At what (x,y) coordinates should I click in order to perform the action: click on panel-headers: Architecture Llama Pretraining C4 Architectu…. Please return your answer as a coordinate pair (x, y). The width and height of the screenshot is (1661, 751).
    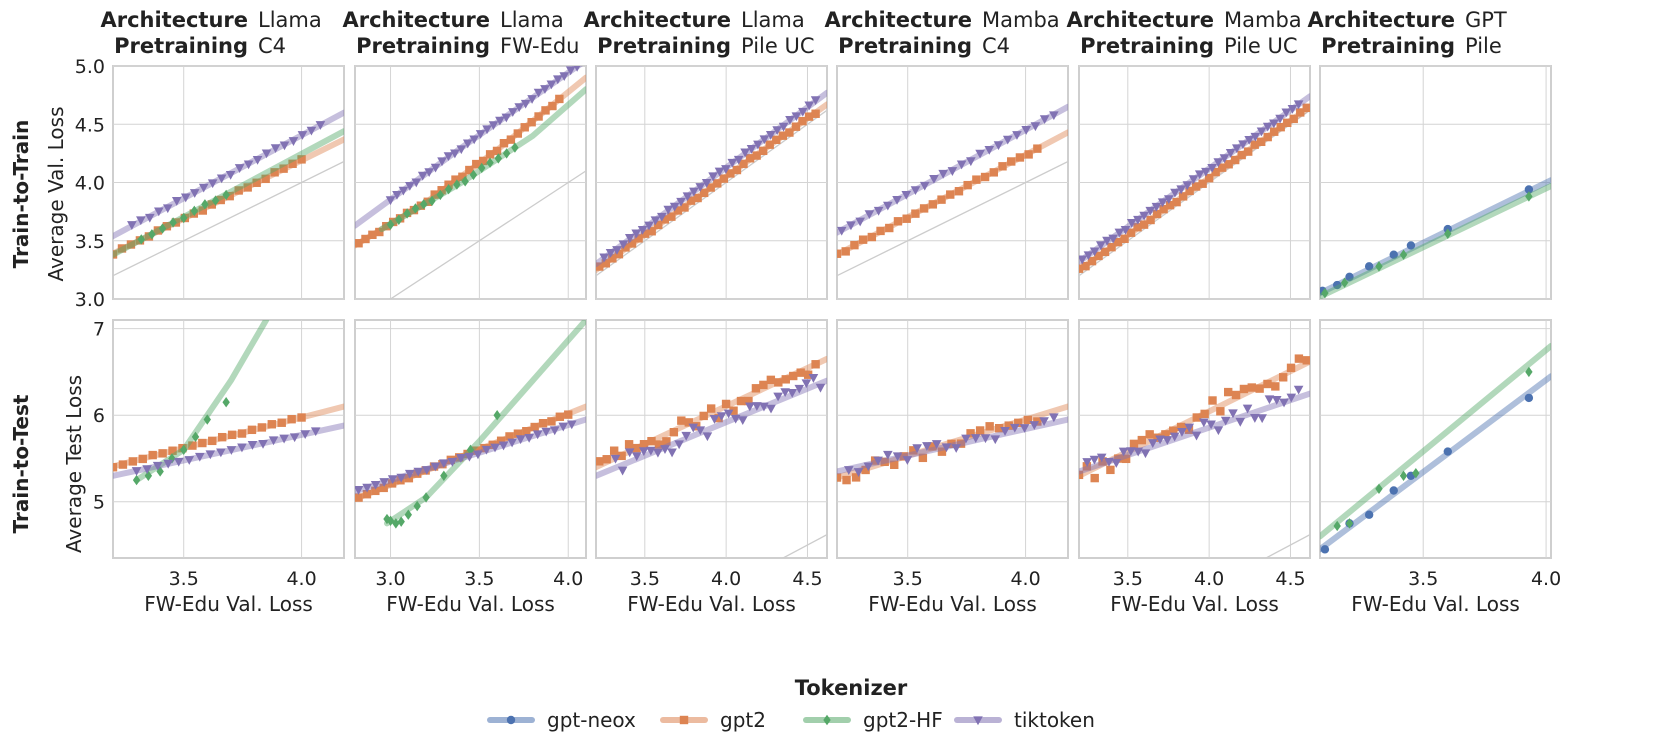
    Looking at the image, I should click on (803, 33).